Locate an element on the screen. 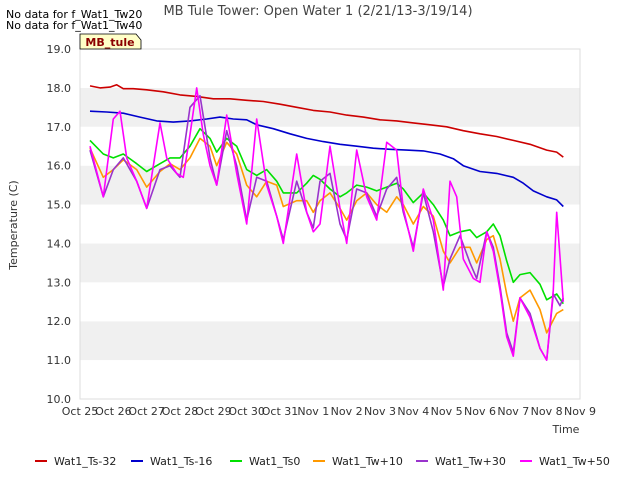  x-tick-label: Oct 30 is located at coordinates (246, 411).